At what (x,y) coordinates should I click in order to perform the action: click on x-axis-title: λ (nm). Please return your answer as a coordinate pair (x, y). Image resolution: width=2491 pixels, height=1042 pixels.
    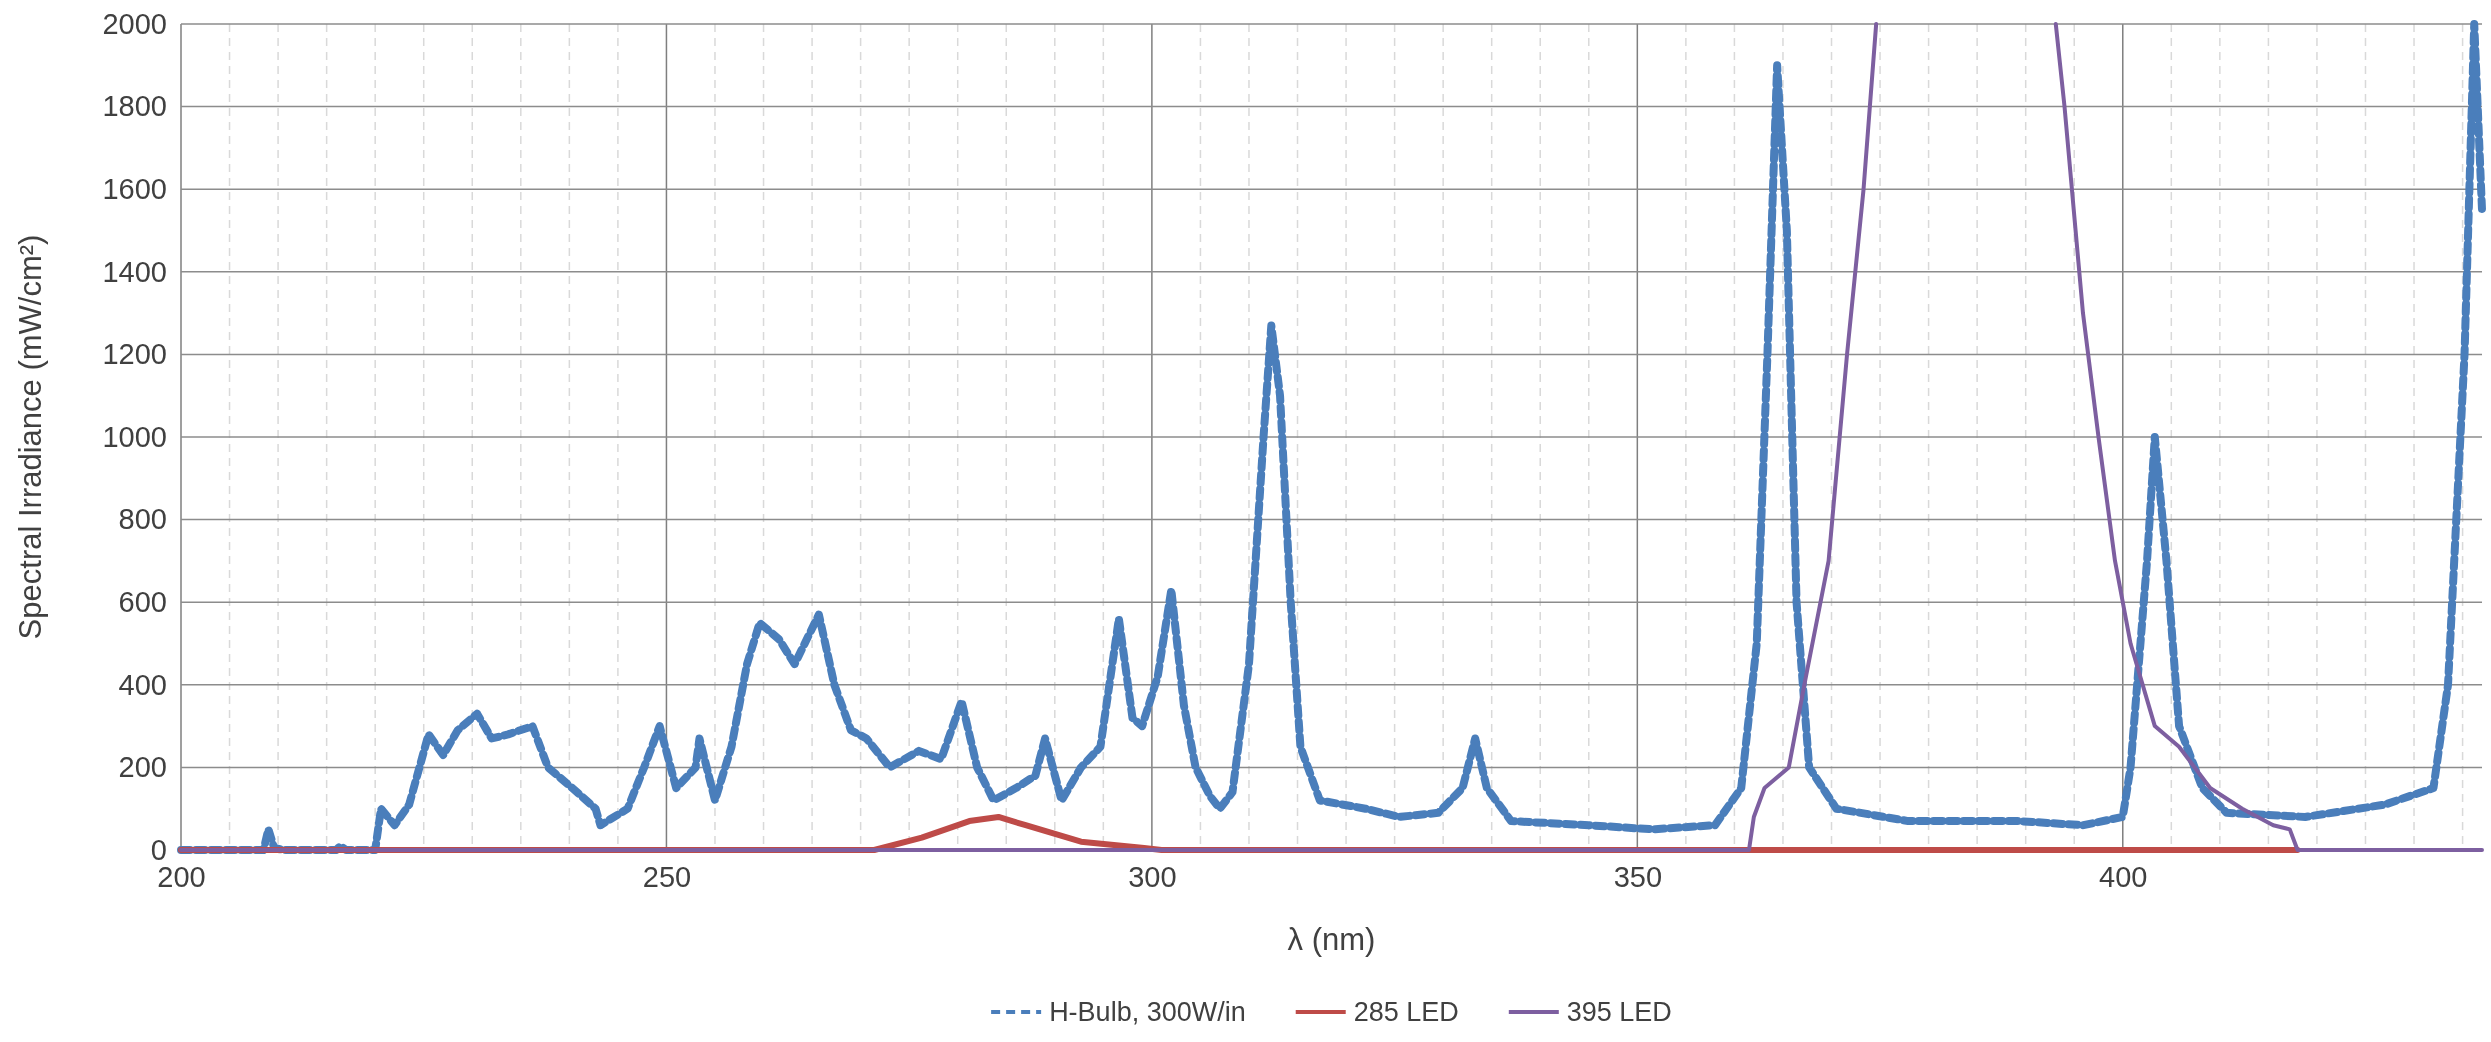
    Looking at the image, I should click on (1331, 939).